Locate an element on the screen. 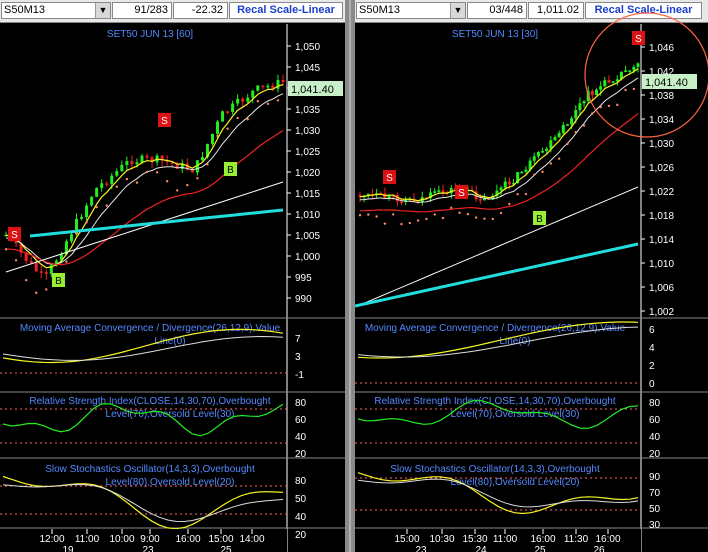 The width and height of the screenshot is (708, 552). right-bar-count: 03/448 is located at coordinates (497, 10).